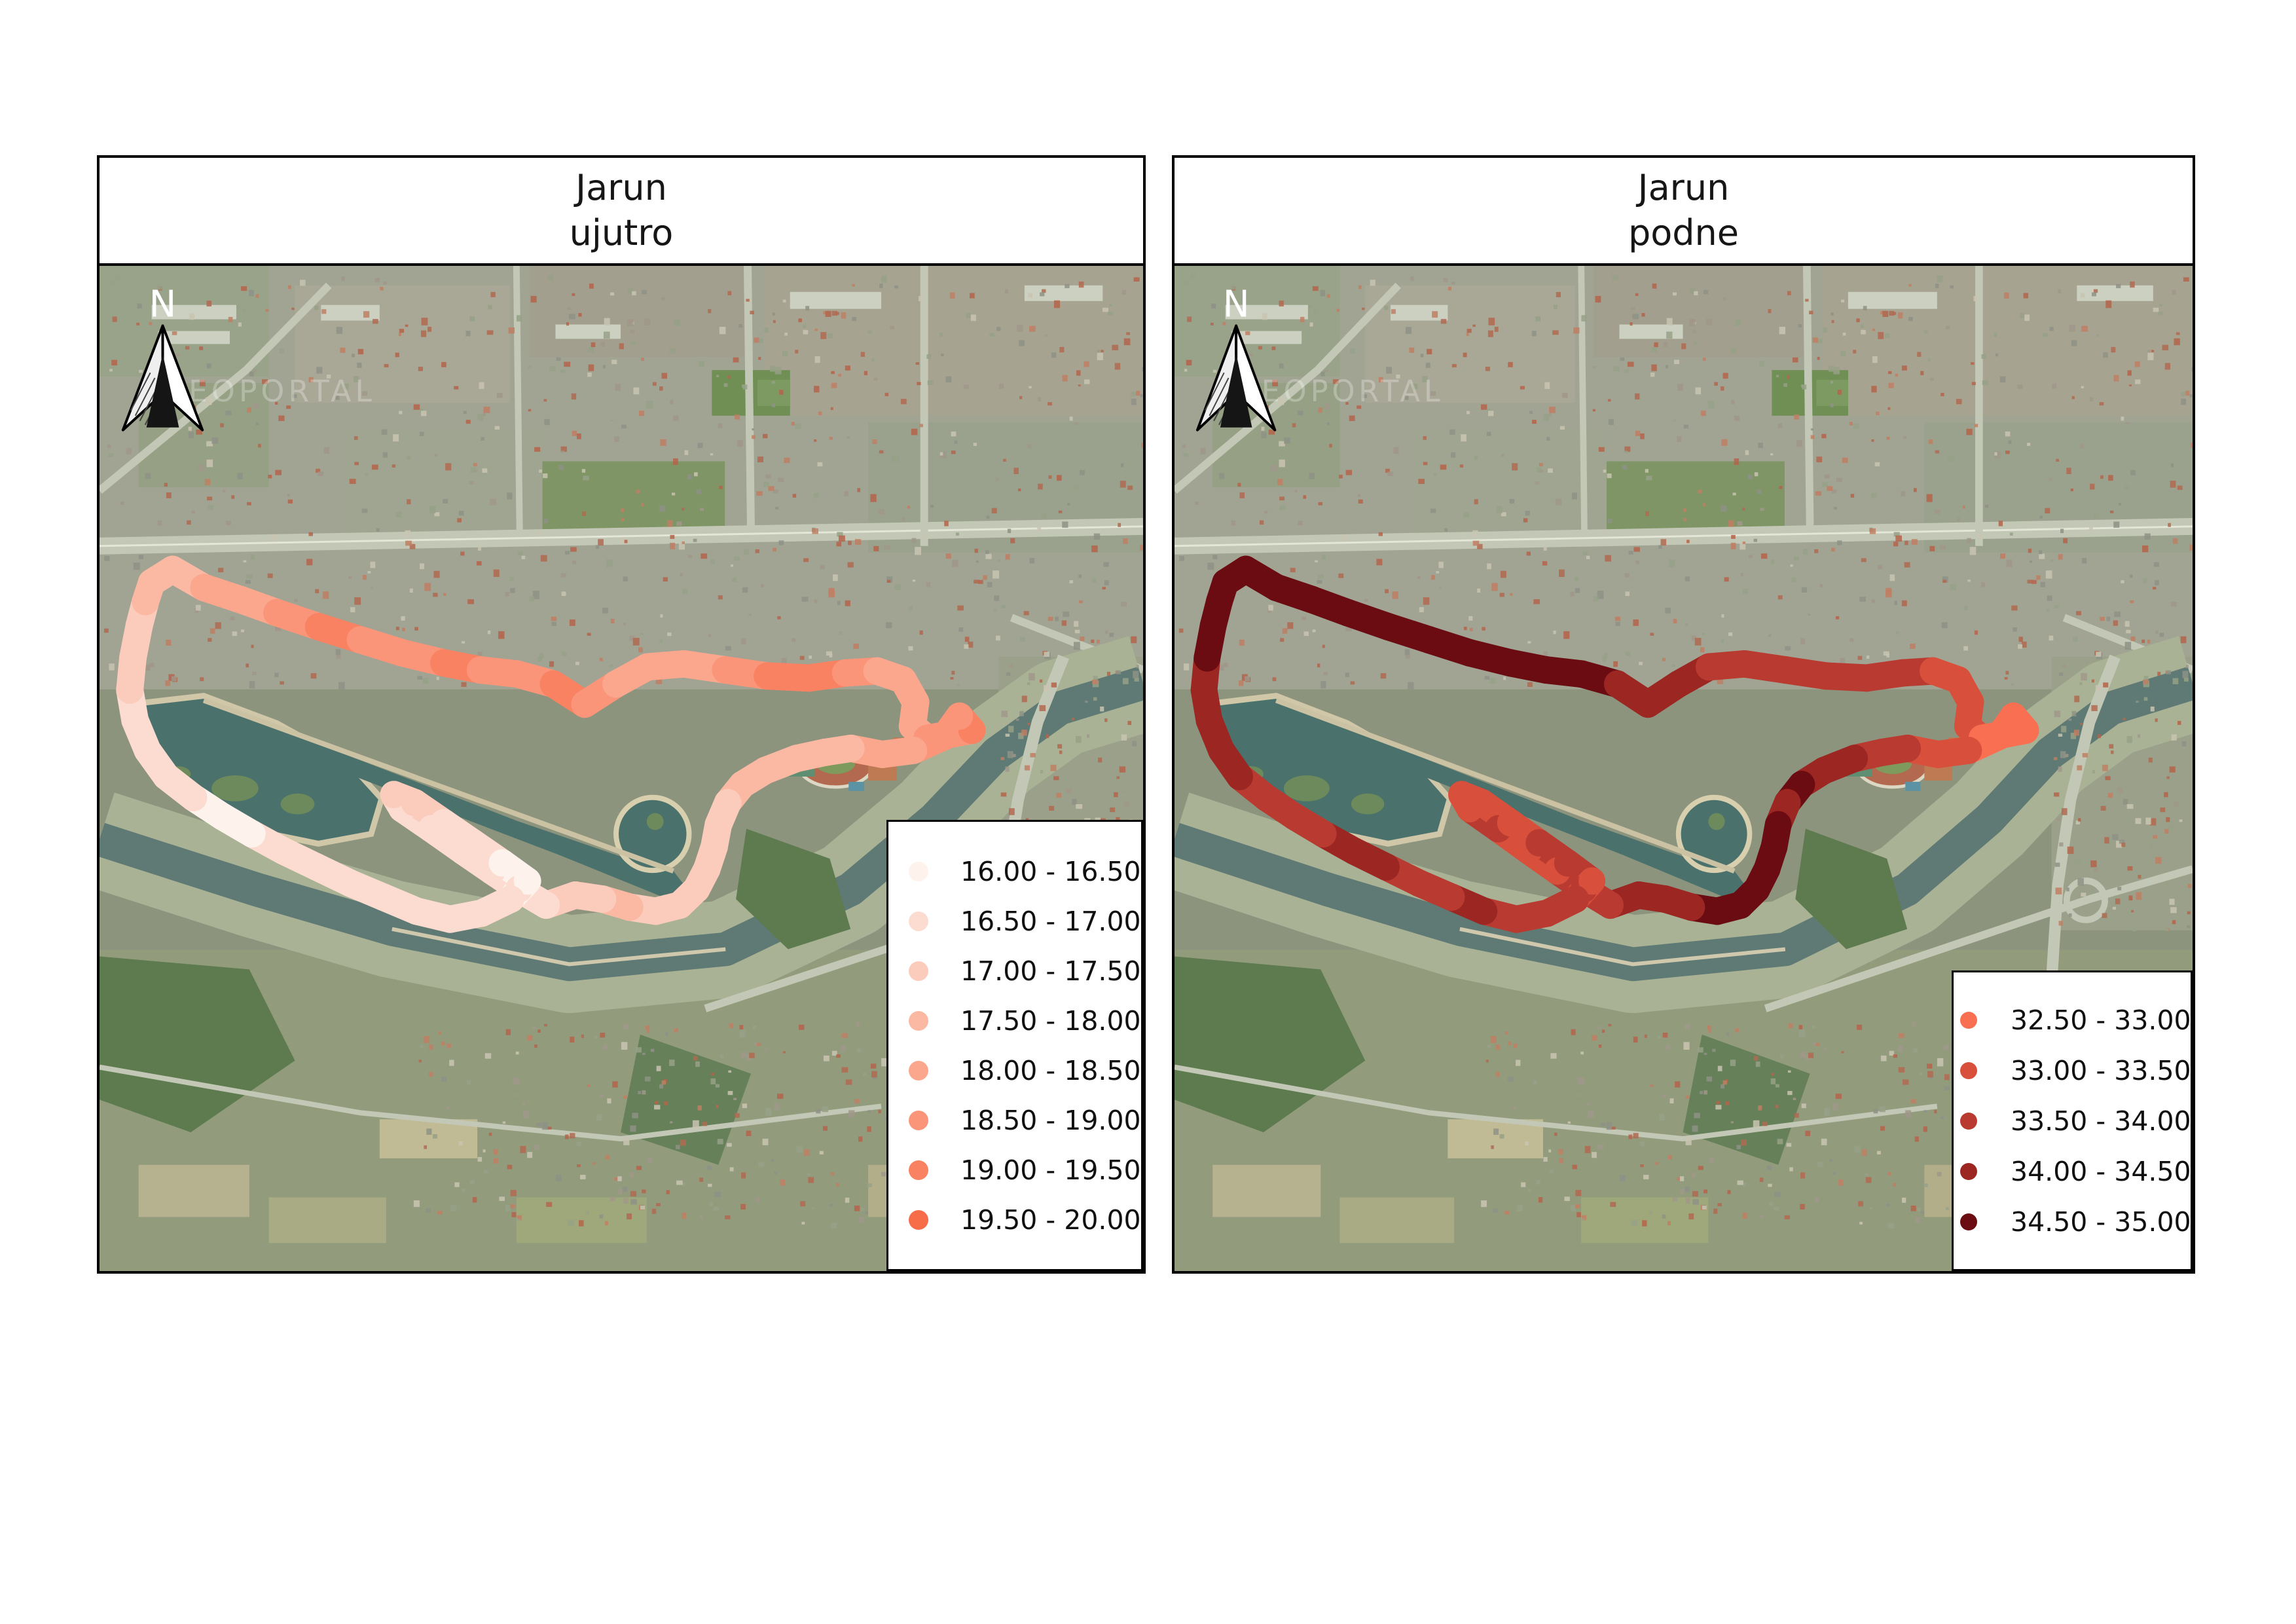 The image size is (2296, 1624). I want to click on legend-label: 33.00 - 33.50, so click(2101, 1070).